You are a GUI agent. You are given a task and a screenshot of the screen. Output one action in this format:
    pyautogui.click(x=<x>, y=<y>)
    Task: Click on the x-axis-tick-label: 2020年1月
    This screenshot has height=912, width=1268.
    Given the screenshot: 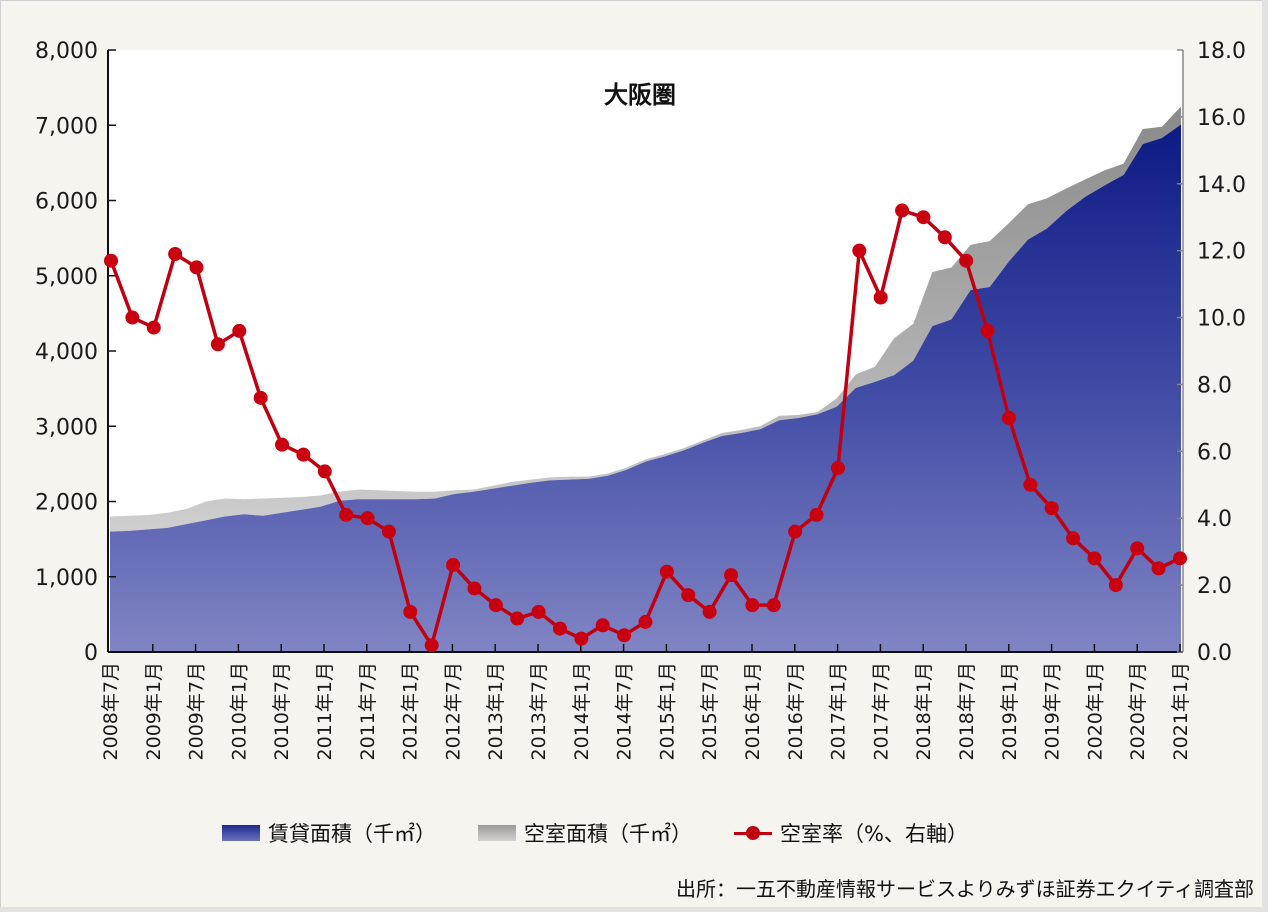 What is the action you would take?
    pyautogui.click(x=1095, y=711)
    